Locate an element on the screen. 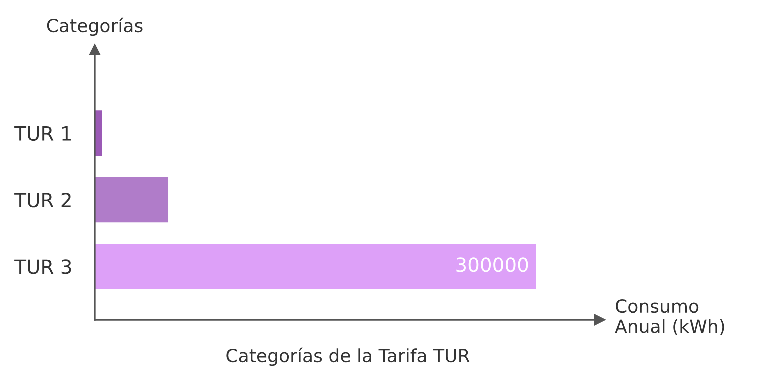  y-axis-title: Categorías is located at coordinates (95, 27).